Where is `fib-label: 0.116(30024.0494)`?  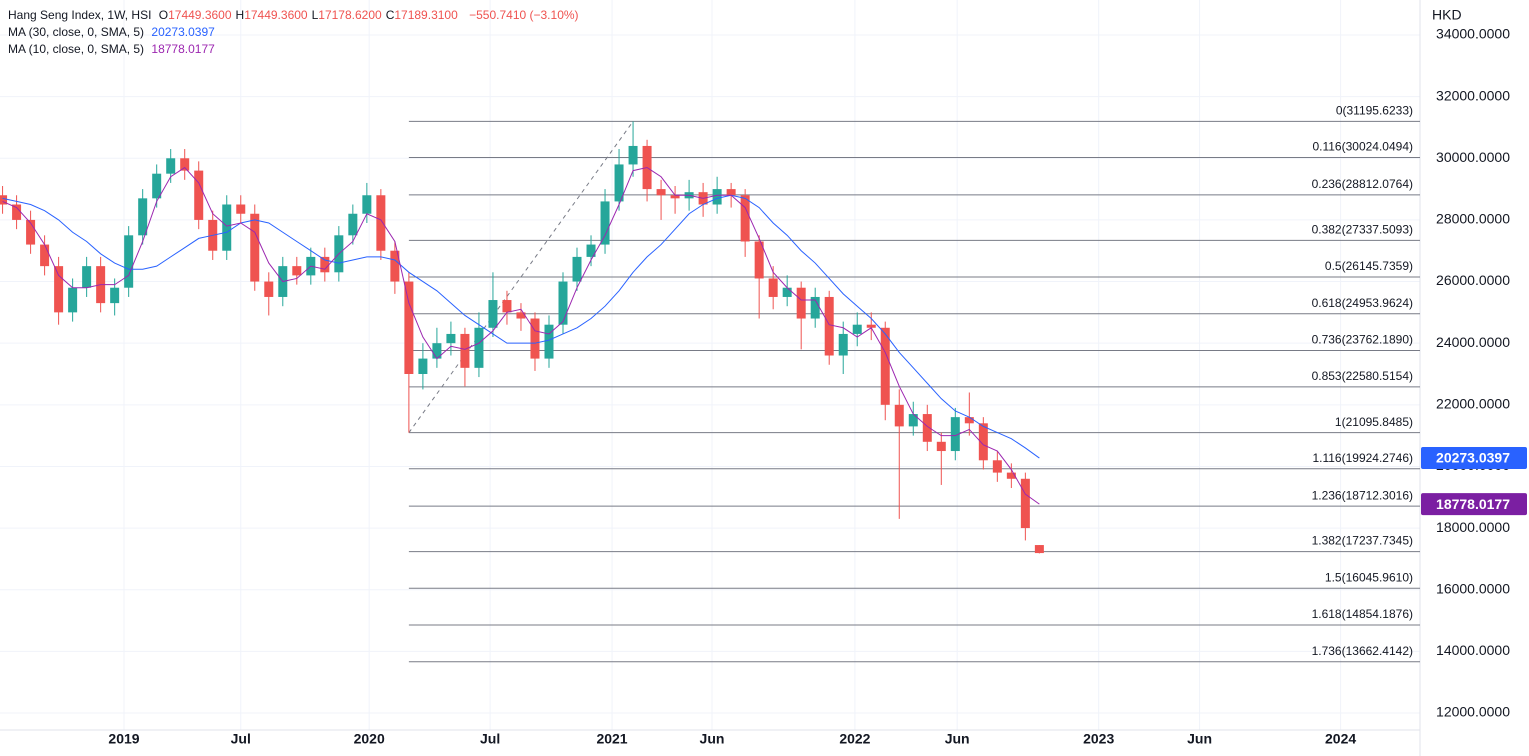
fib-label: 0.116(30024.0494) is located at coordinates (1362, 147).